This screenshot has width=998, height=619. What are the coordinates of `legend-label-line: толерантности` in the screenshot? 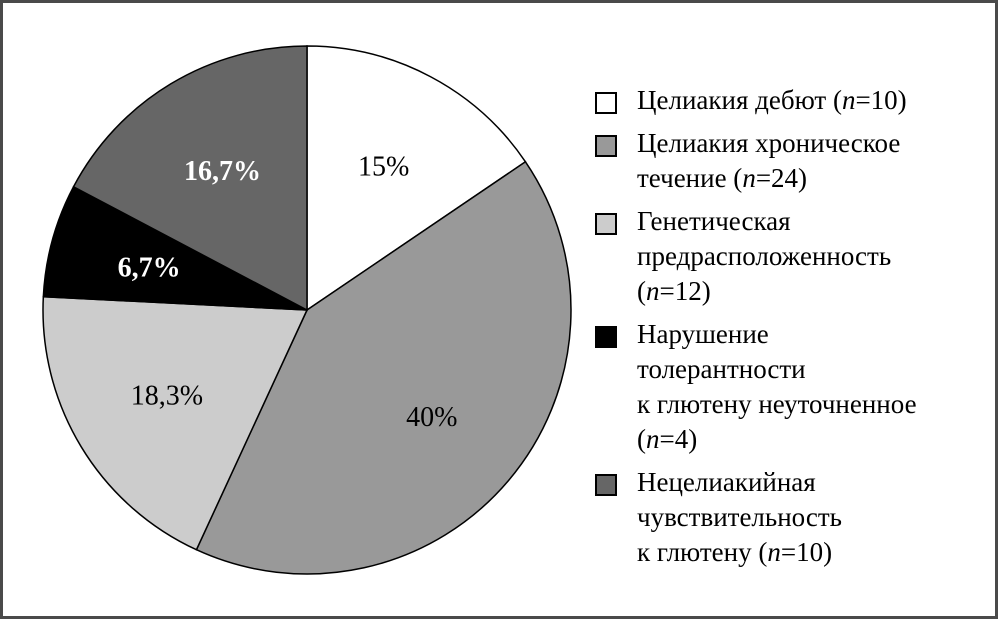 It's located at (721, 369).